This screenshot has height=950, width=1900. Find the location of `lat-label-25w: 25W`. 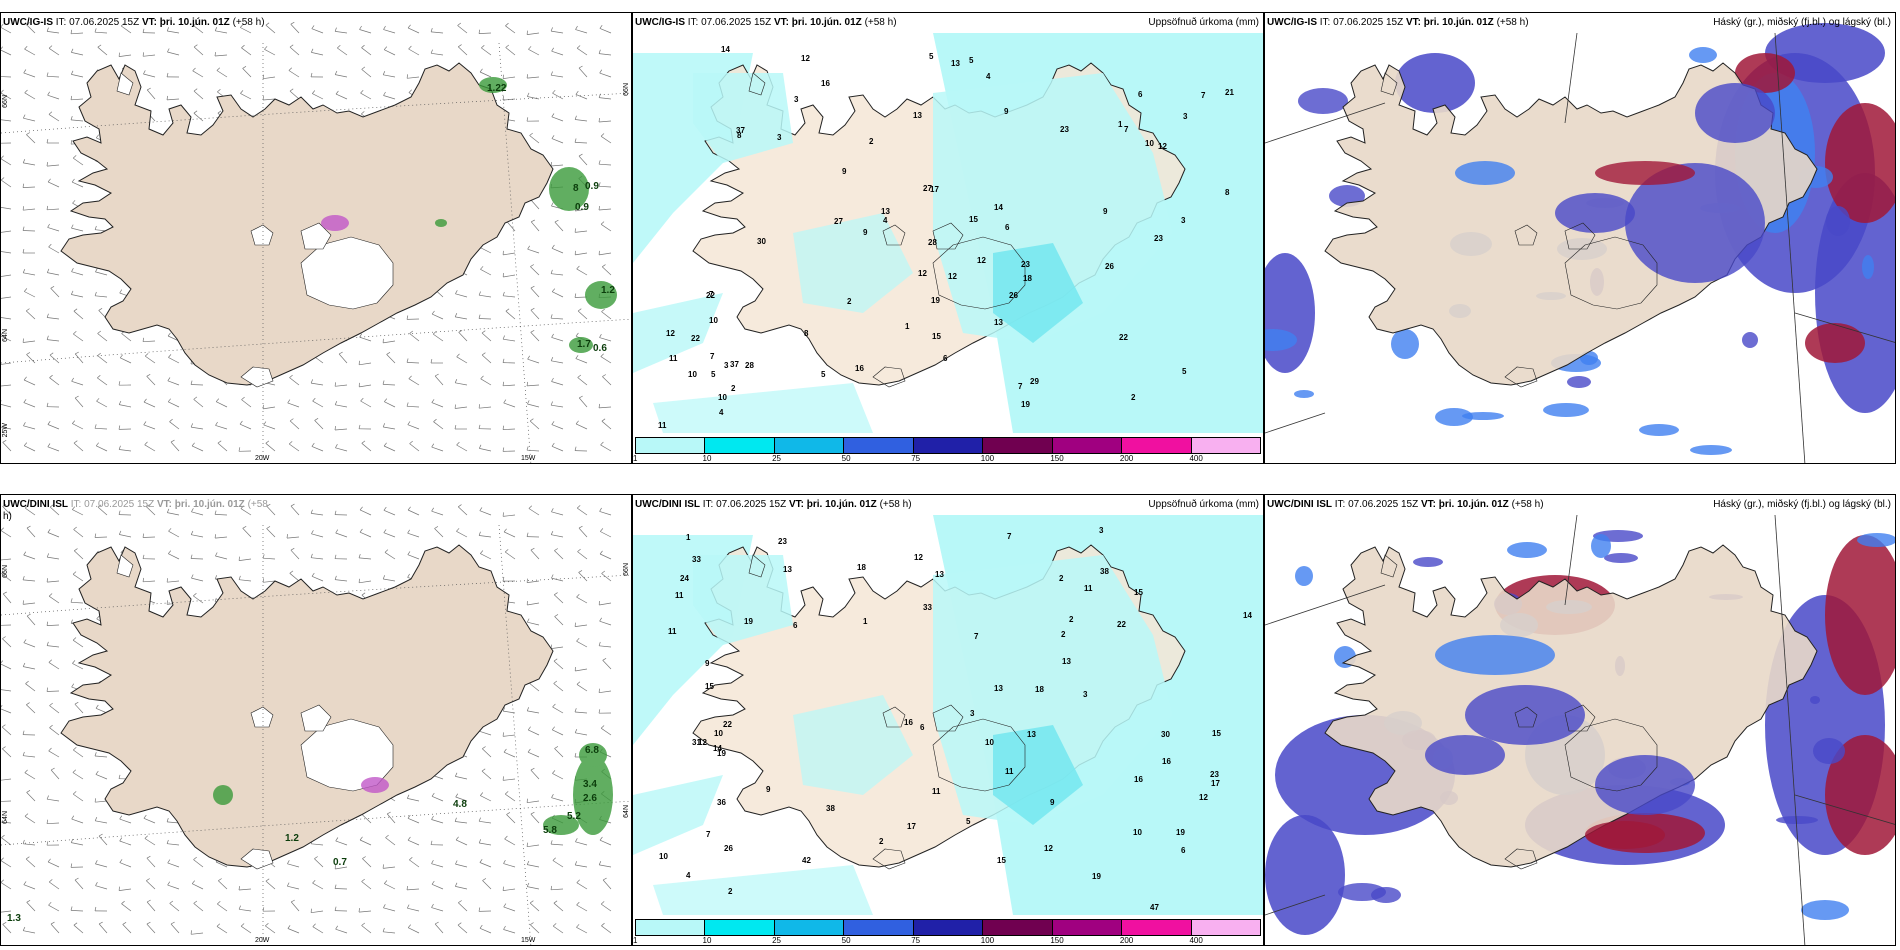

lat-label-25w: 25W is located at coordinates (5, 430).